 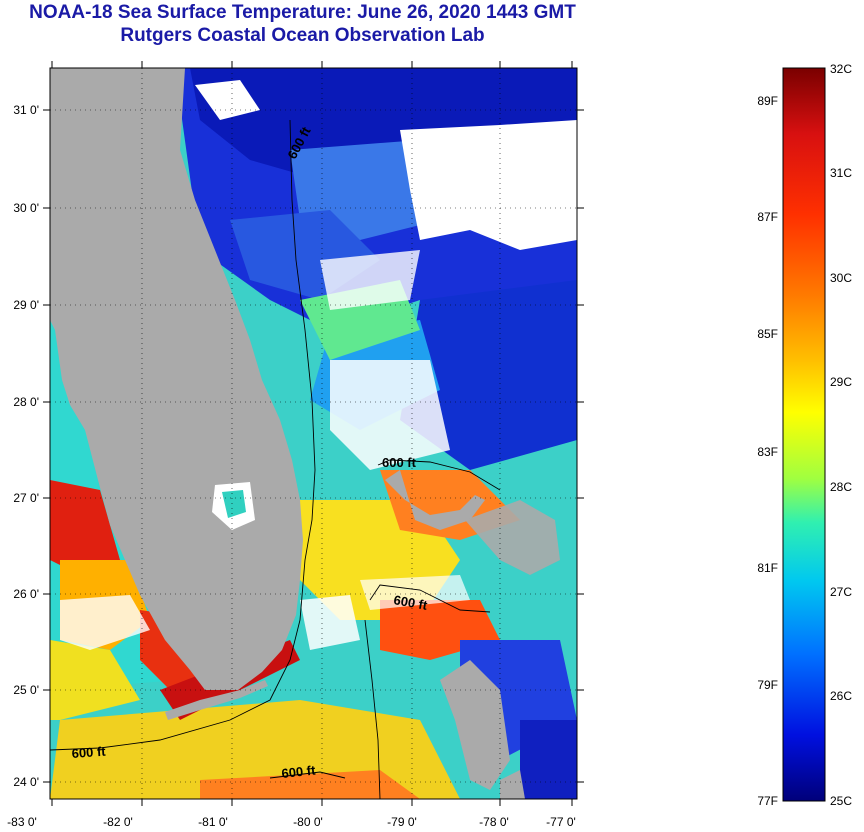 I want to click on lat-label-24: 24 0', so click(x=26, y=782).